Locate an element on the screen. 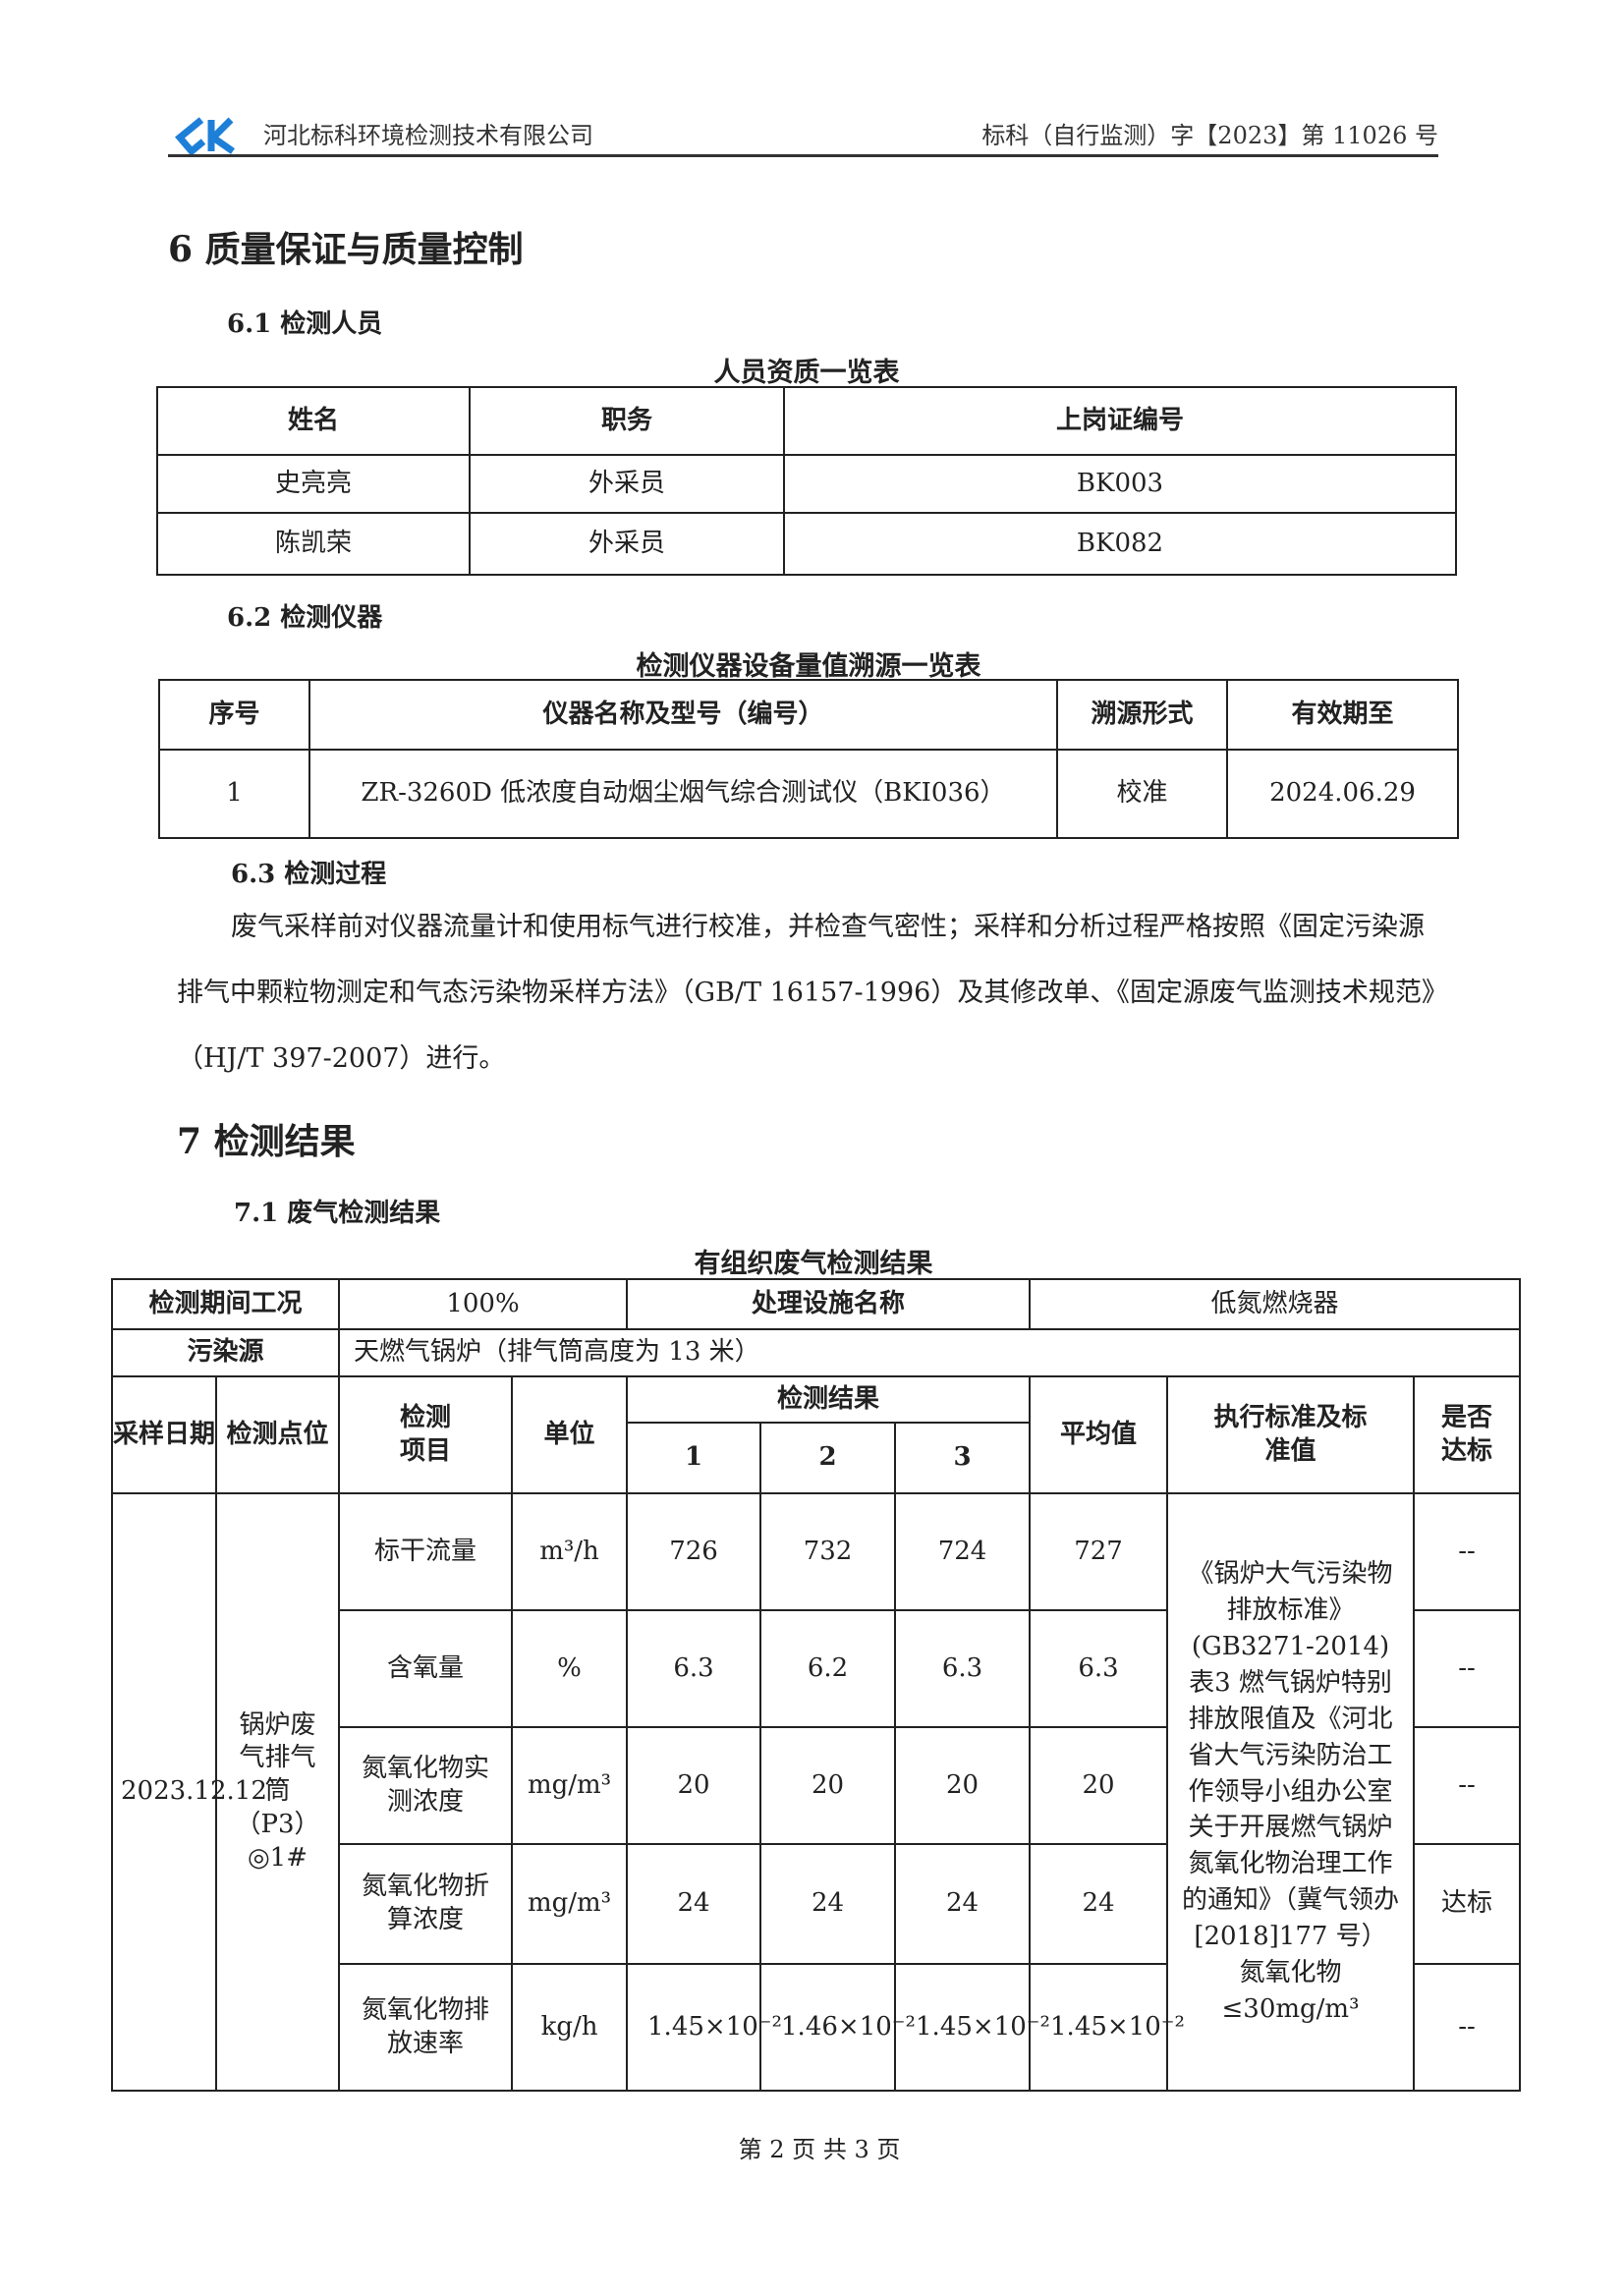 Image resolution: width=1624 pixels, height=2295 pixels. sample-date: 2023.12.12 is located at coordinates (189, 1792).